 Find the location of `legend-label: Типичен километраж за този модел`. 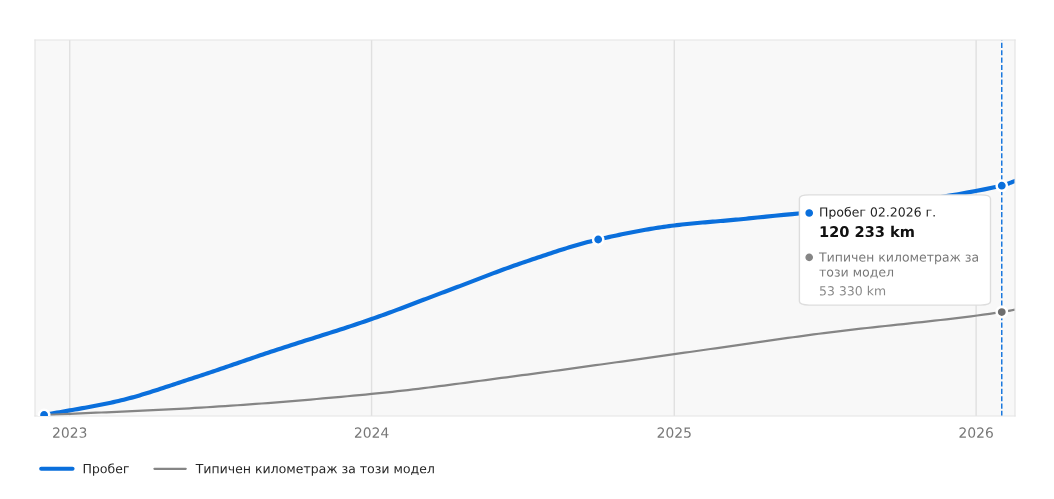

legend-label: Типичен километраж за този модел is located at coordinates (314, 470).